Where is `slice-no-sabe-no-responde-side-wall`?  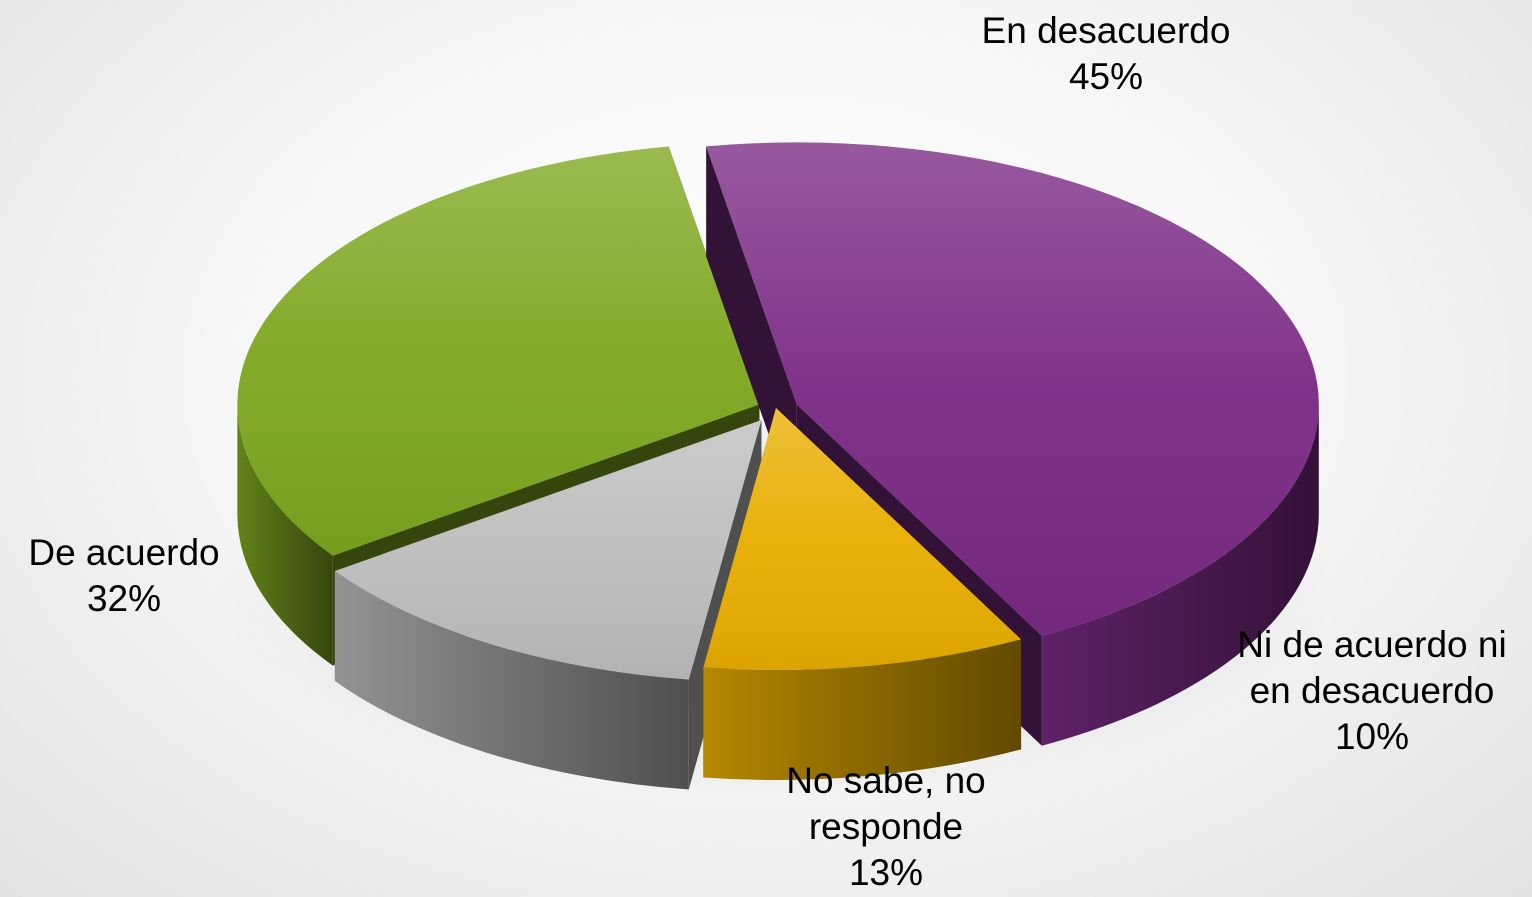
slice-no-sabe-no-responde-side-wall is located at coordinates (511, 680).